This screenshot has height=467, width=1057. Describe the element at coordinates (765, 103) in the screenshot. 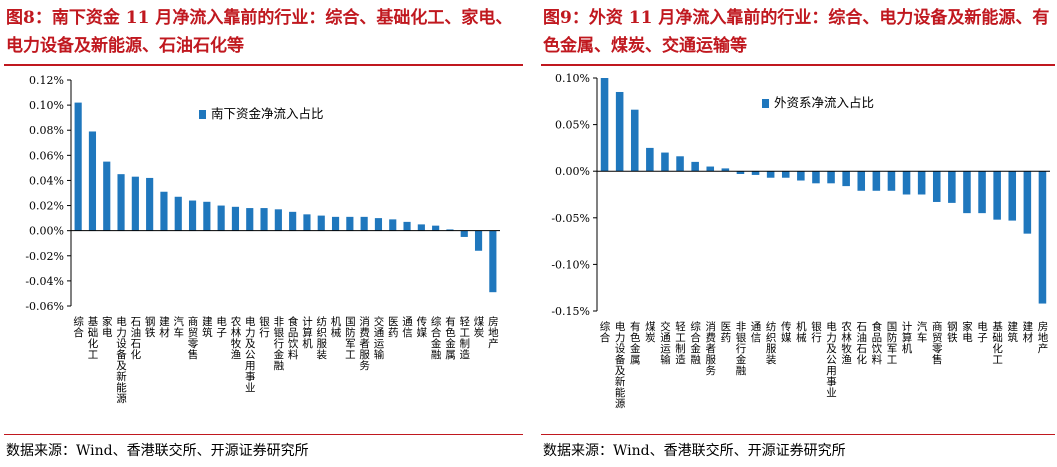

I see `legend-swatch` at that location.